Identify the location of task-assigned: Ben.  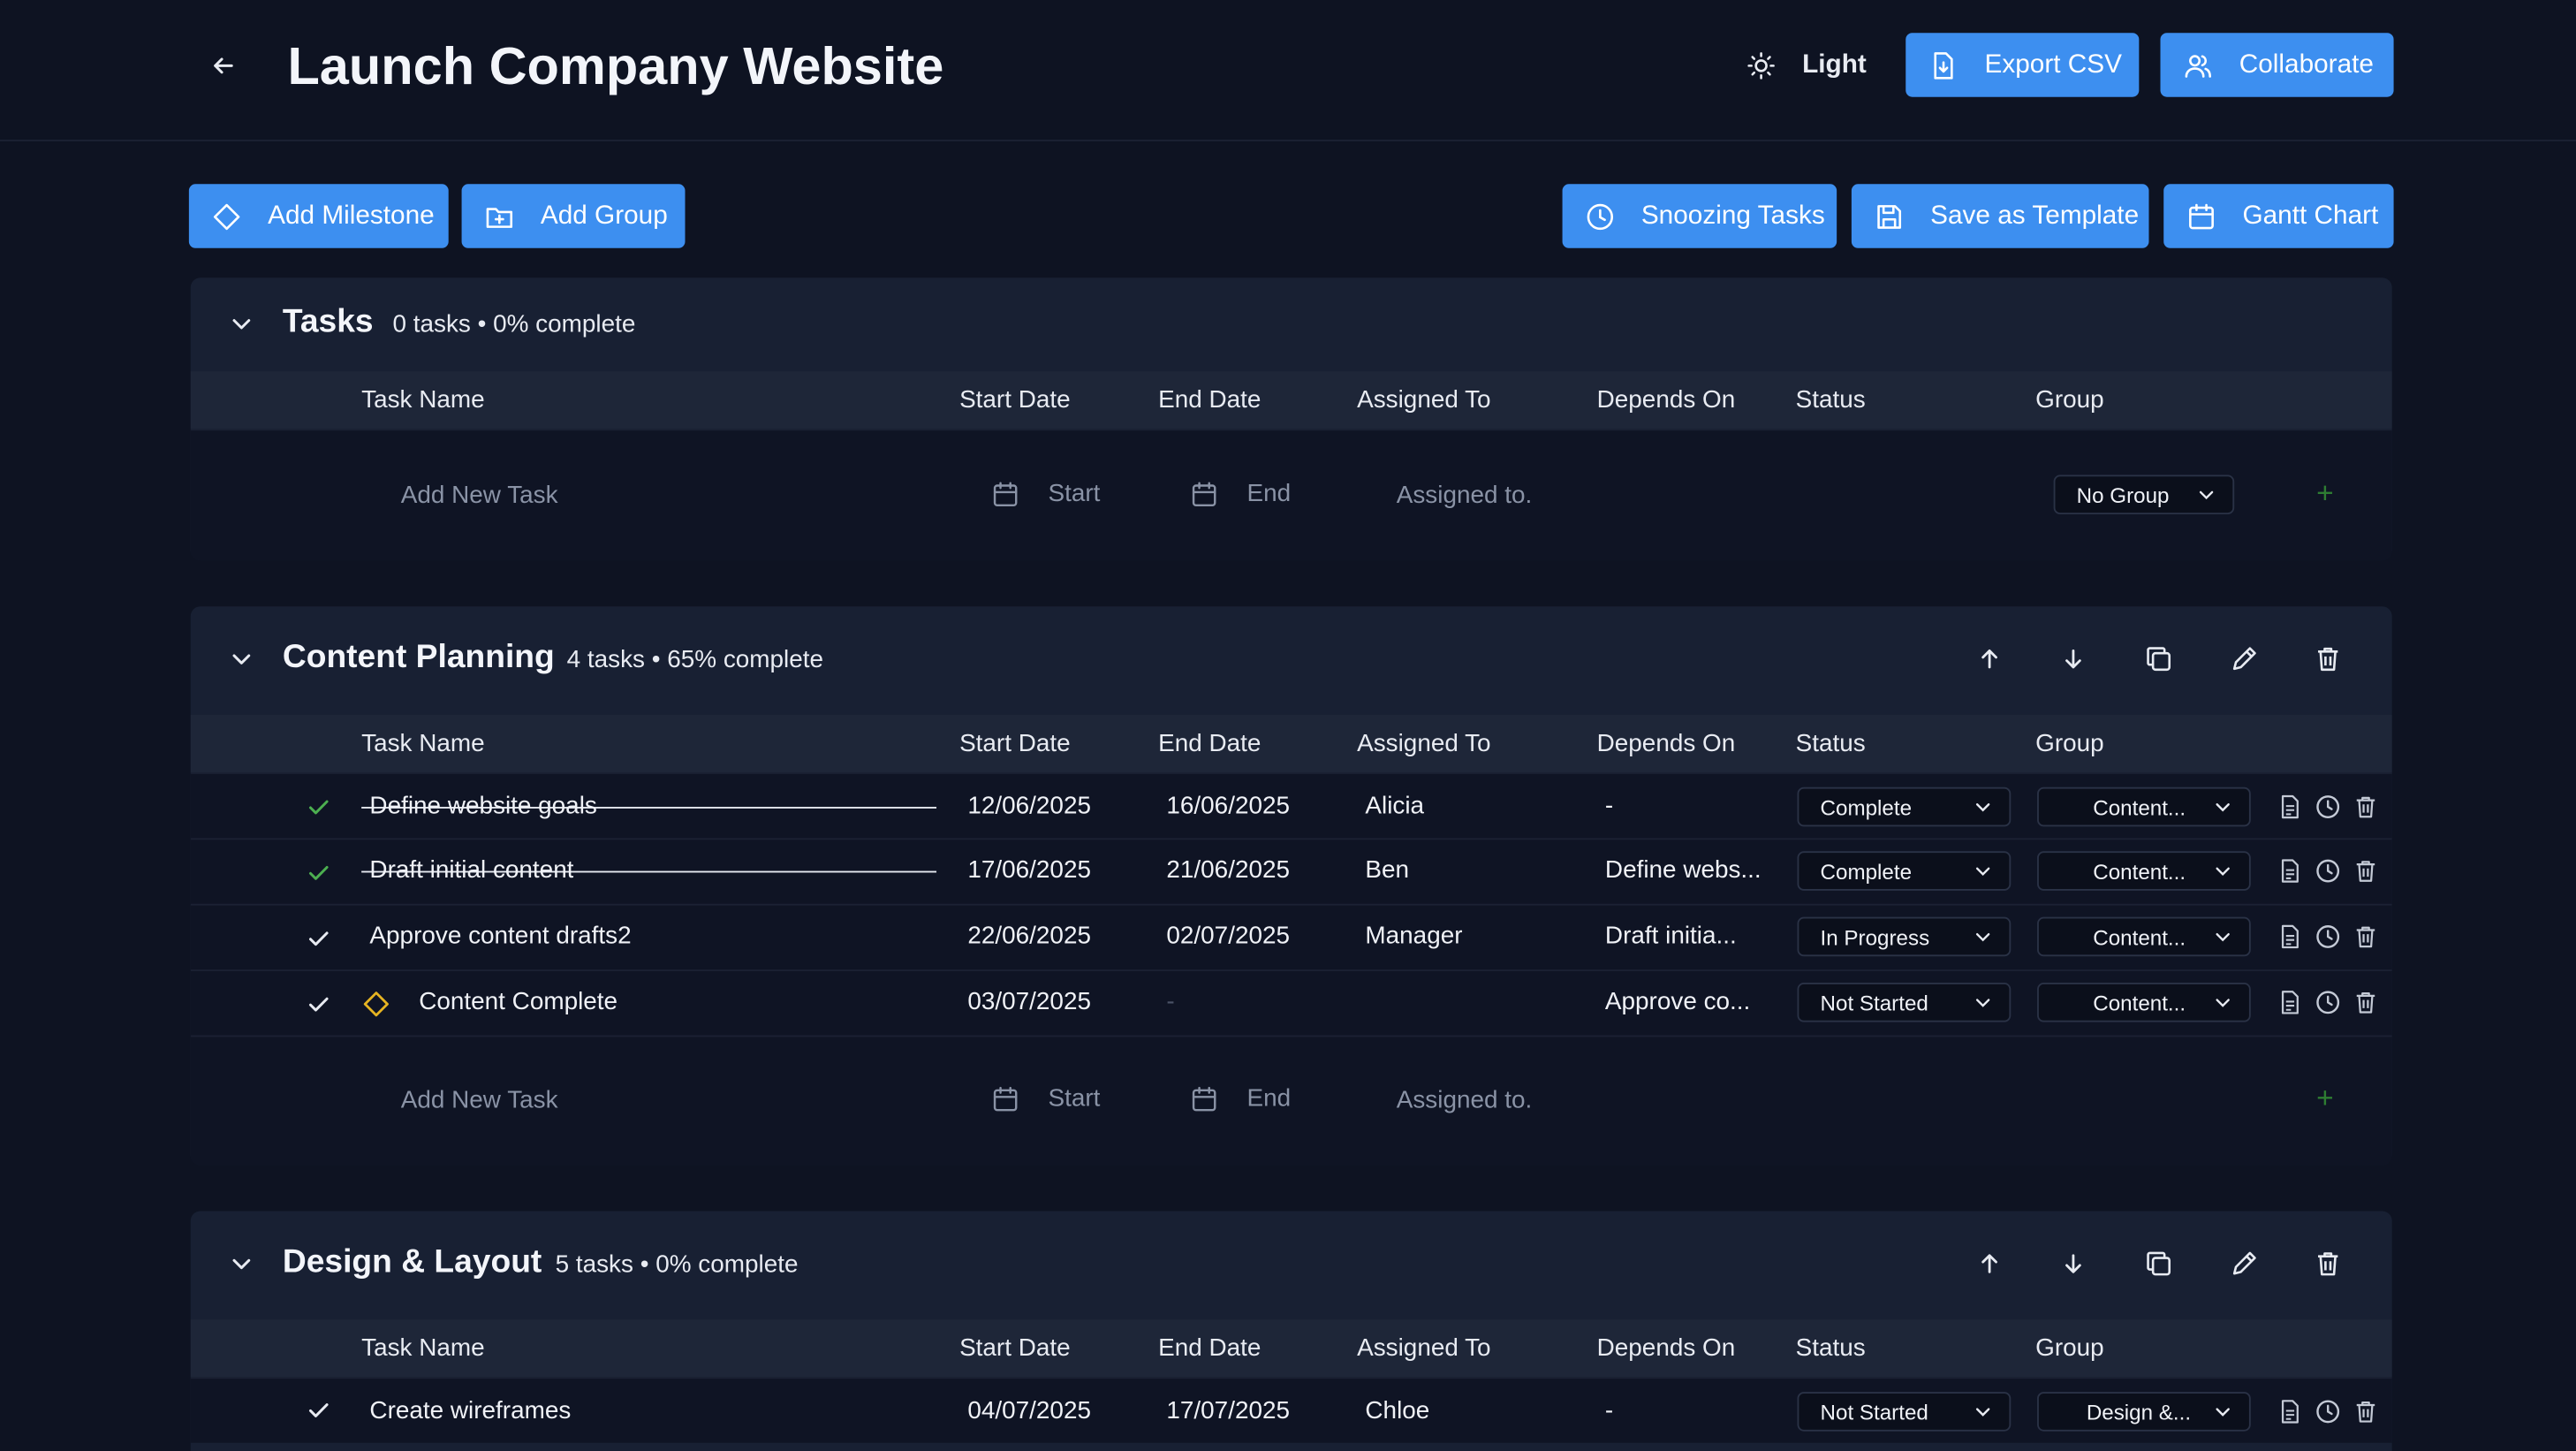
(1388, 870).